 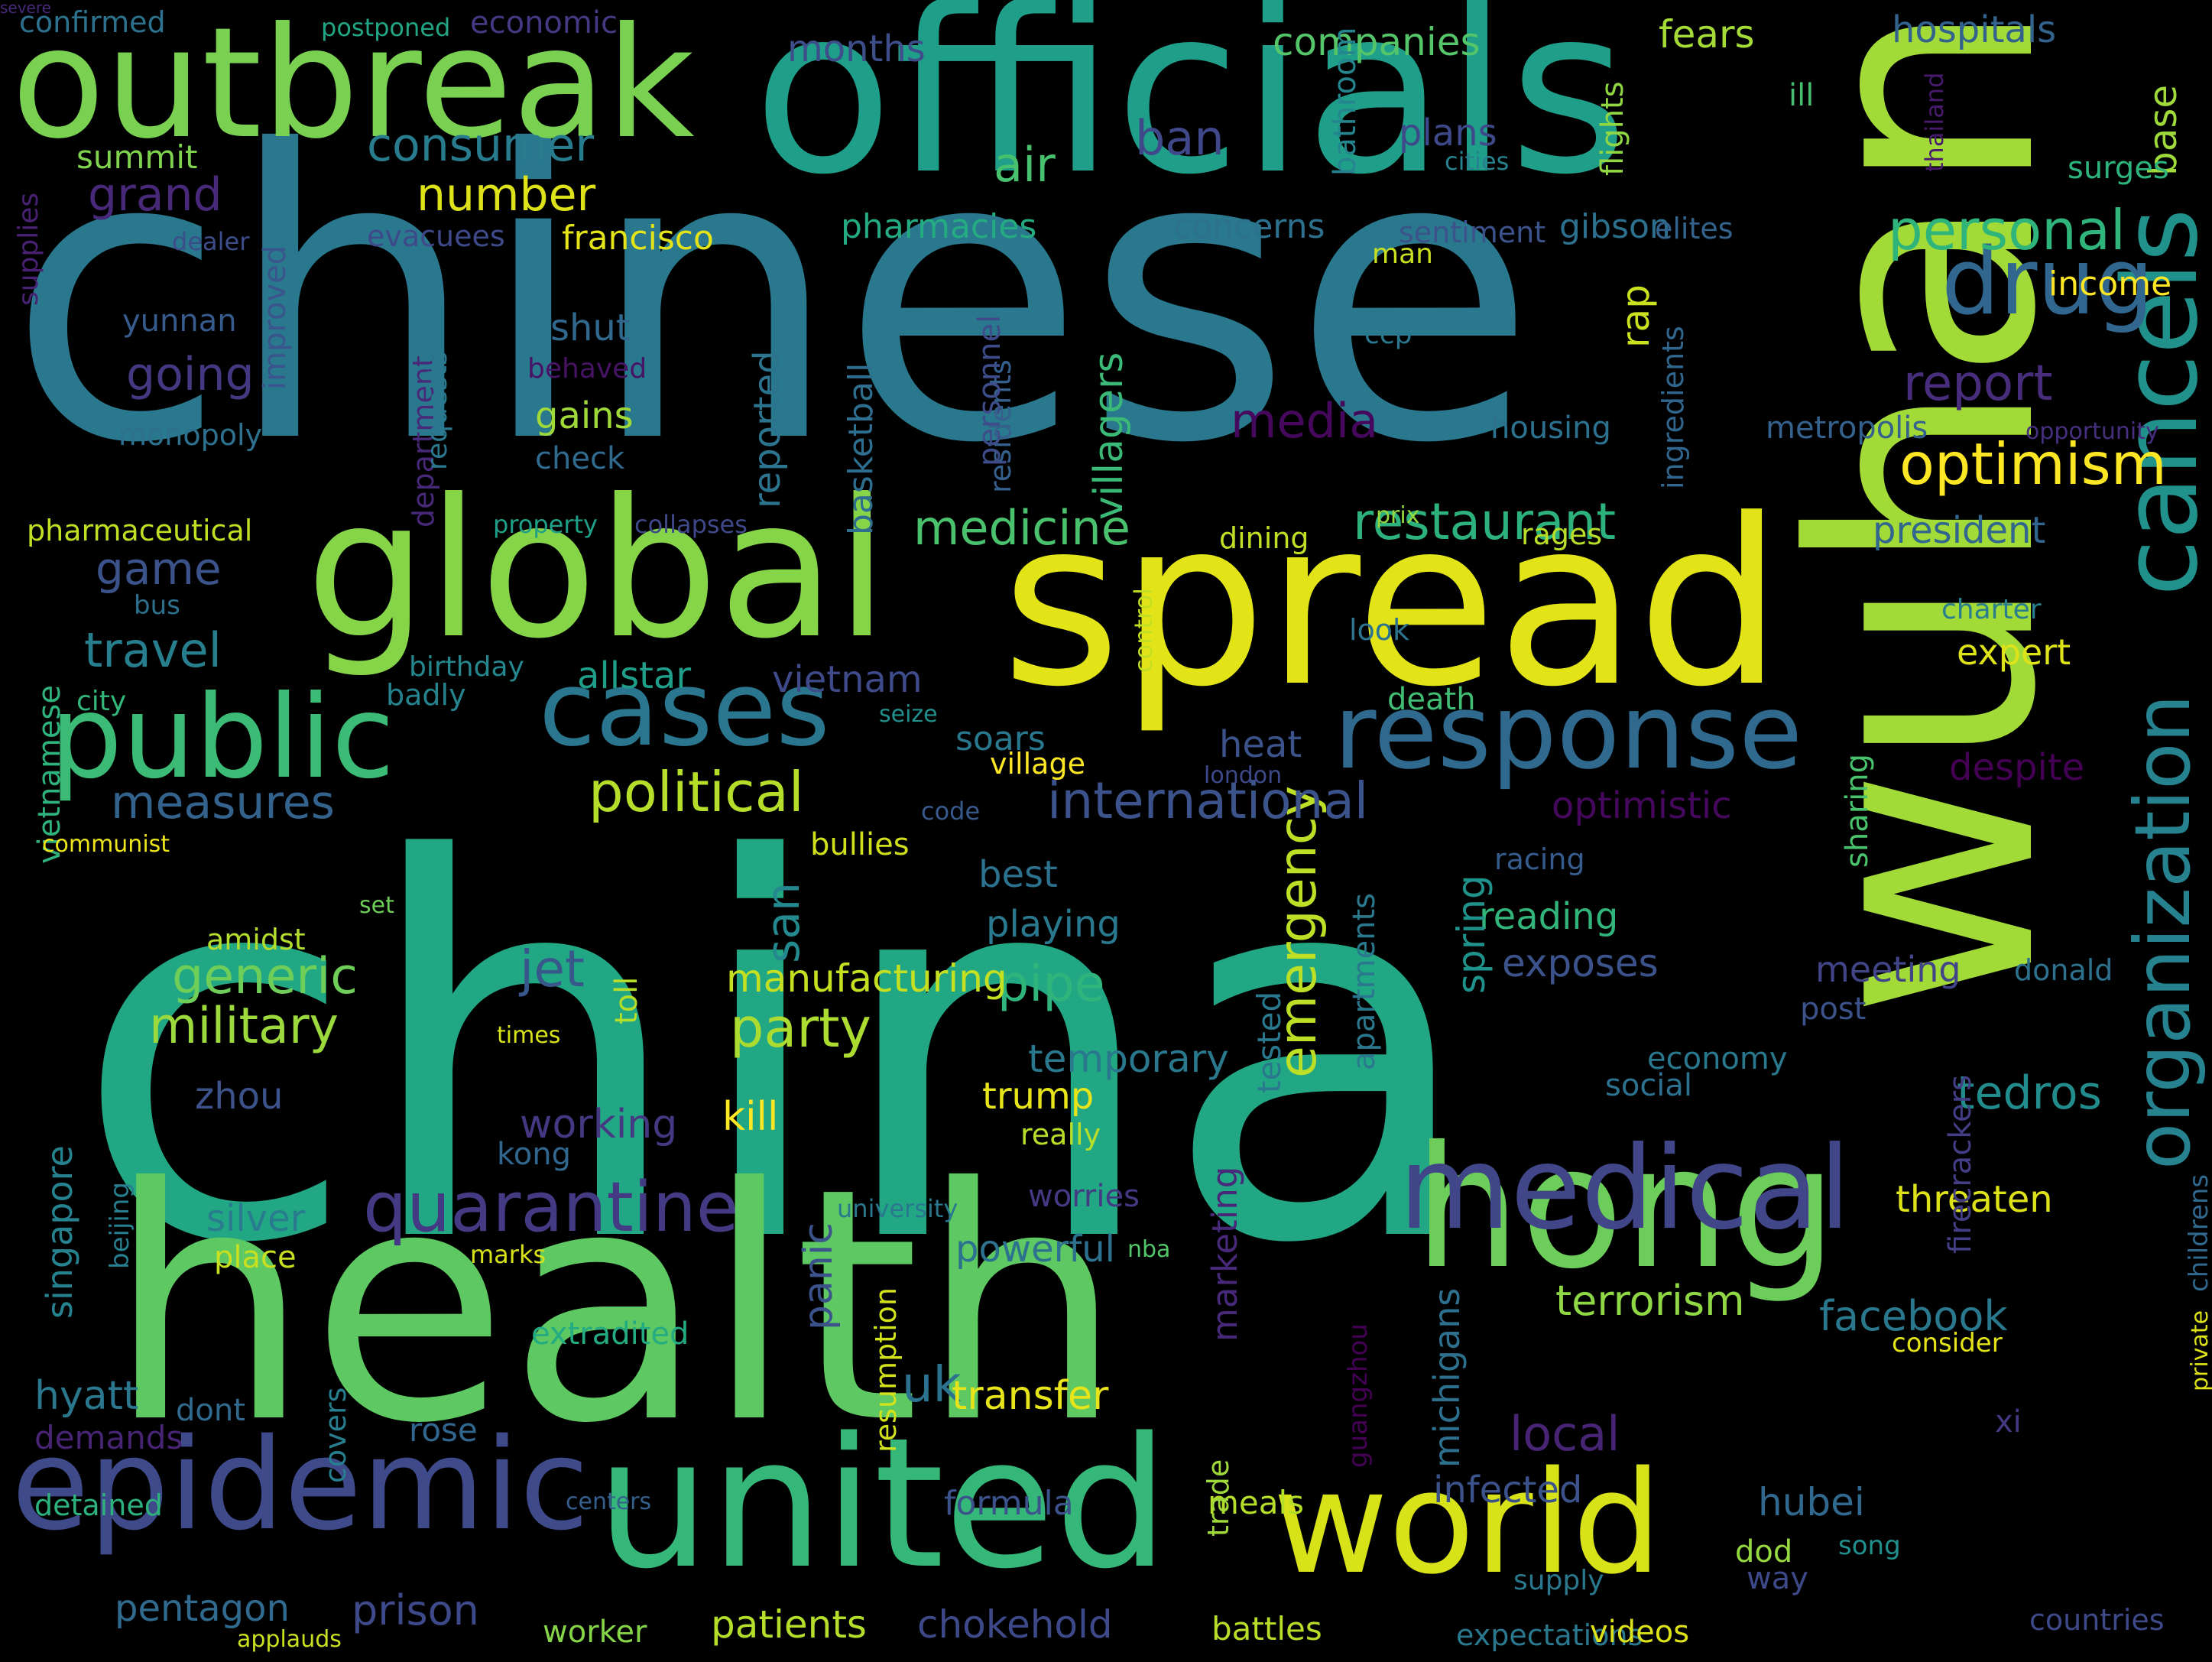 I want to click on word-patients: patients, so click(x=789, y=1624).